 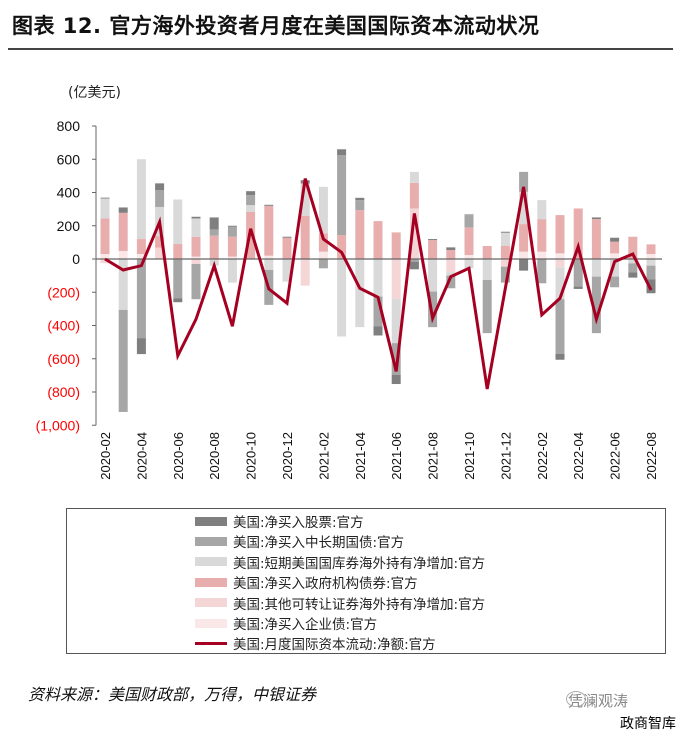 What do you see at coordinates (105, 456) in the screenshot?
I see `x-tick-label: 2020-02` at bounding box center [105, 456].